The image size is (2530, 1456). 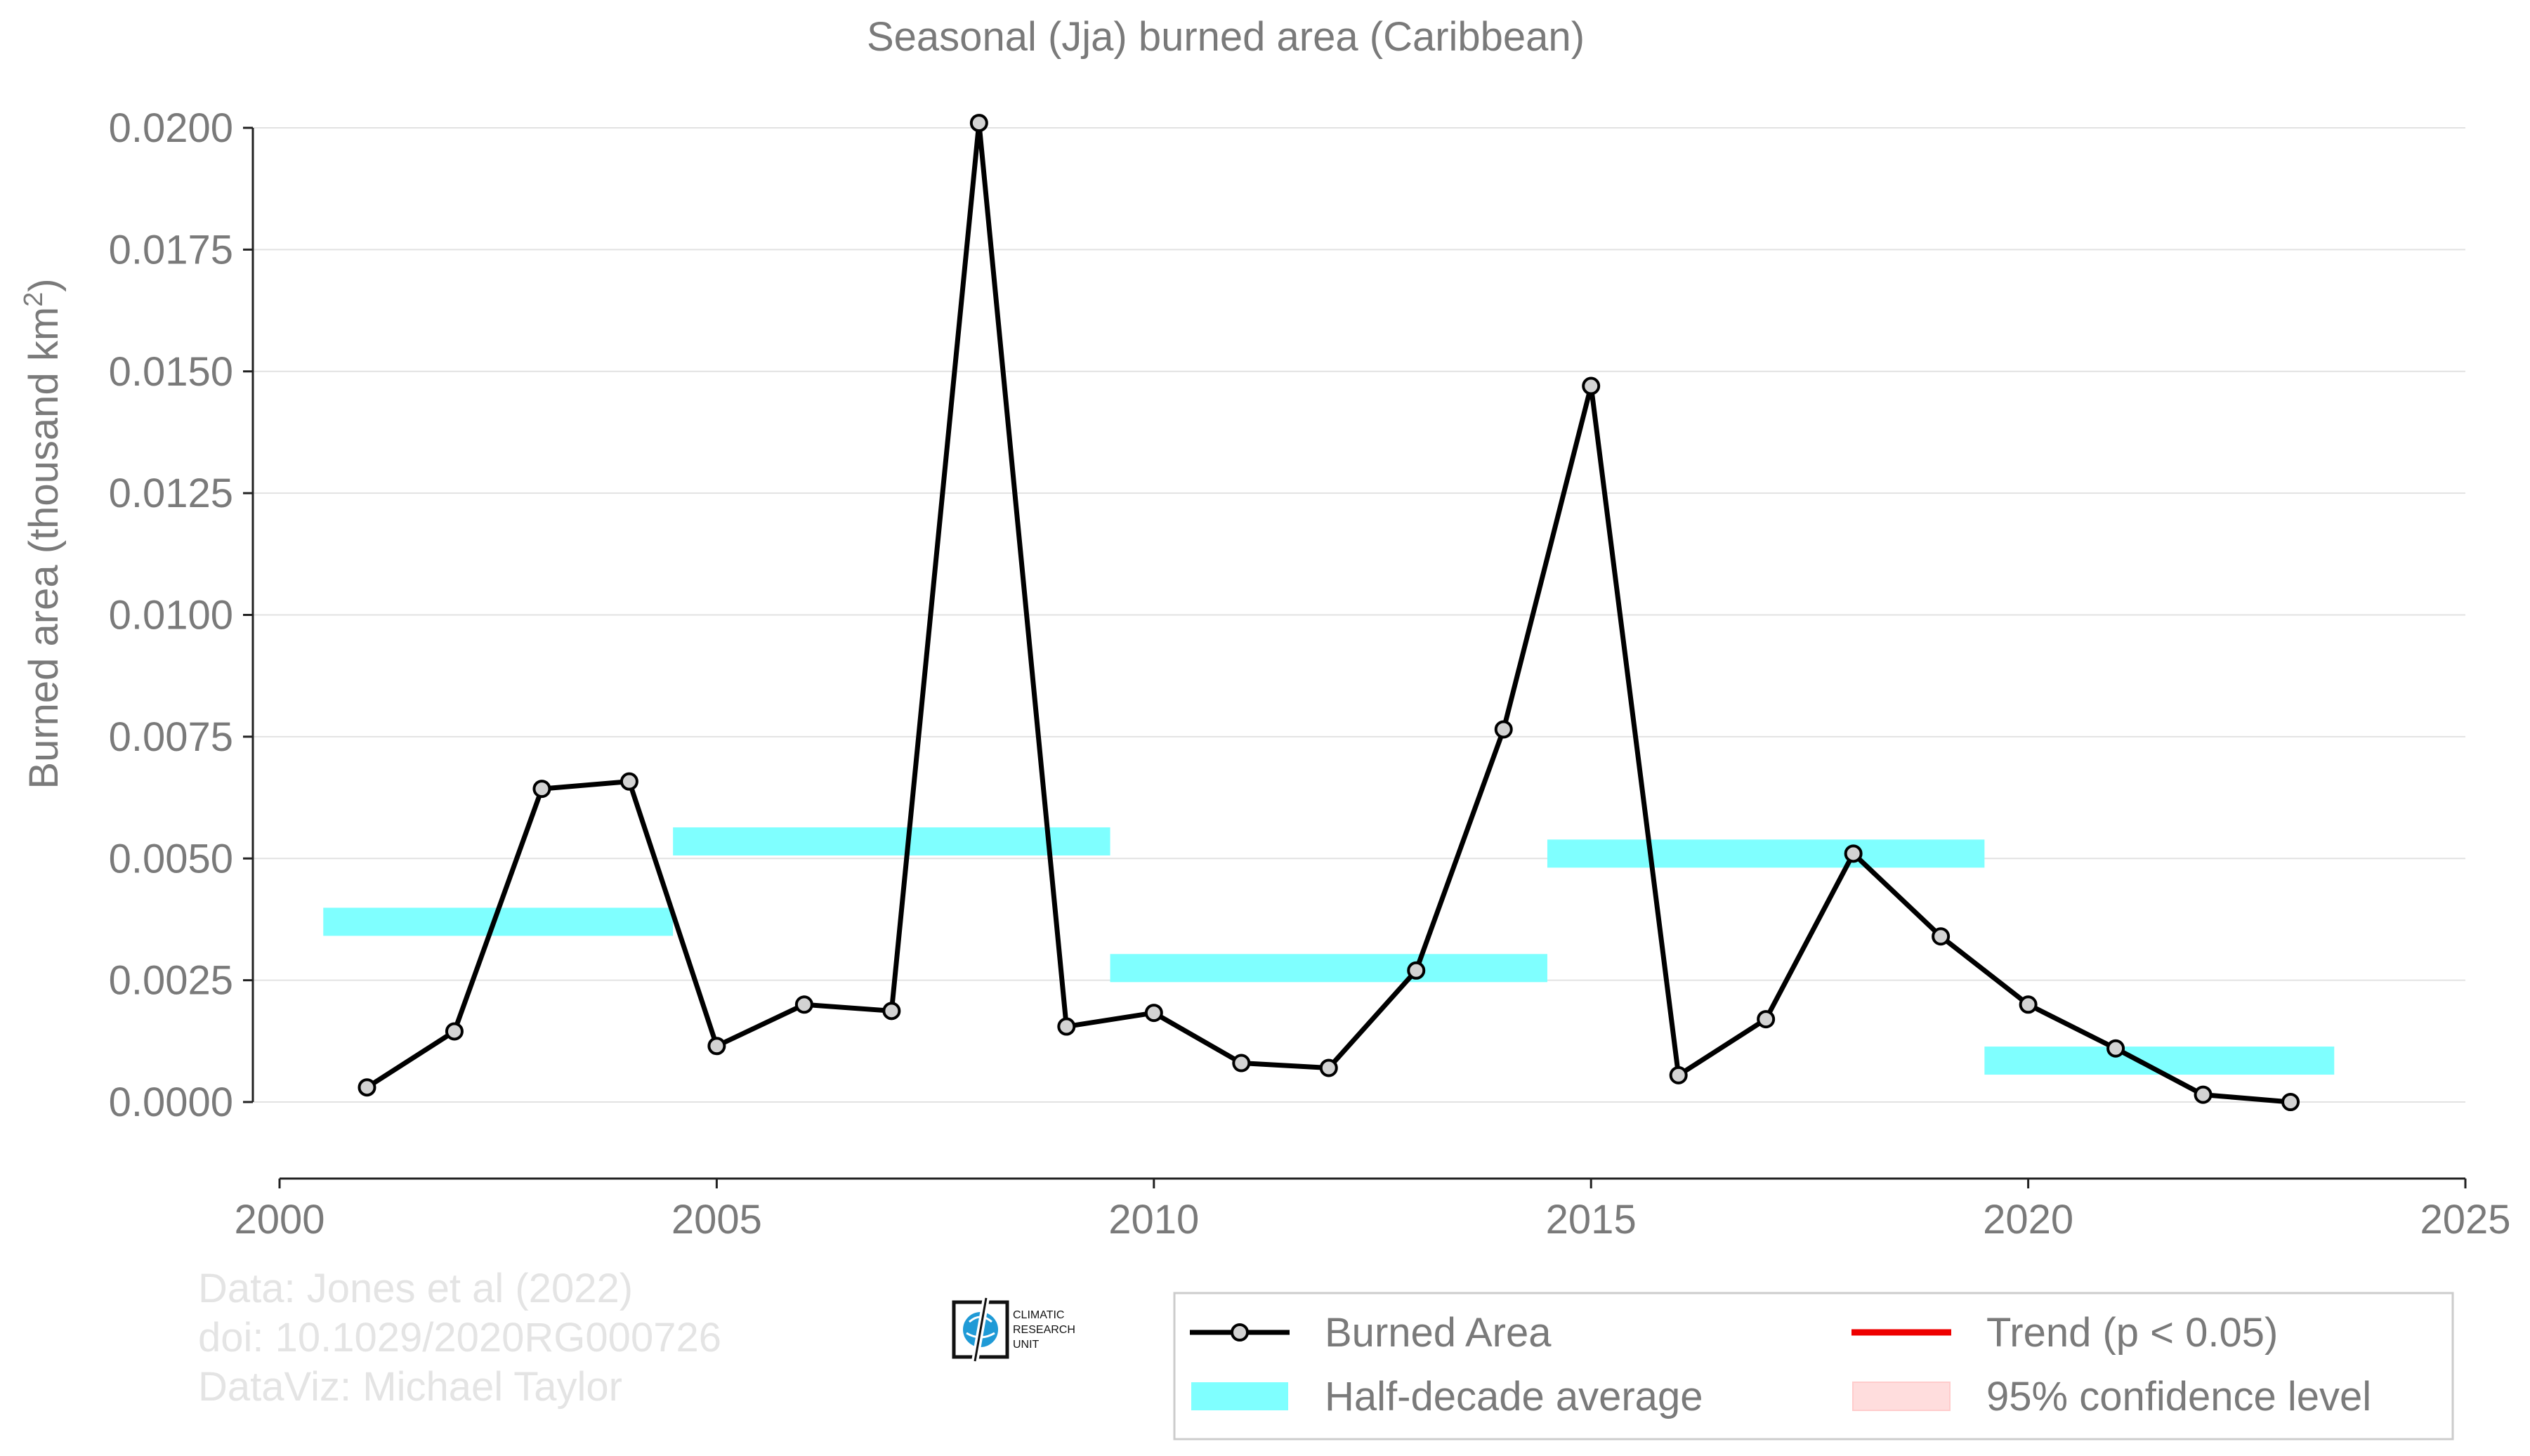 What do you see at coordinates (1044, 1330) in the screenshot?
I see `cru-logo-text-2: RESEARCH` at bounding box center [1044, 1330].